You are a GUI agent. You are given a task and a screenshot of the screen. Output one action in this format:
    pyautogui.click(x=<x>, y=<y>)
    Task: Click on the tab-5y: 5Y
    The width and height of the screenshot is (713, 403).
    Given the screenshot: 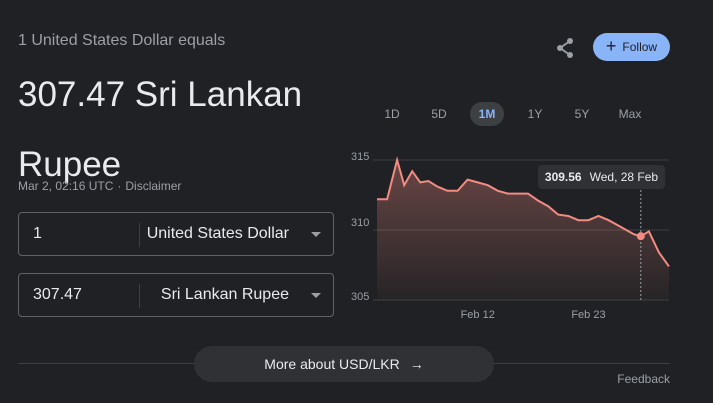 What is the action you would take?
    pyautogui.click(x=582, y=114)
    